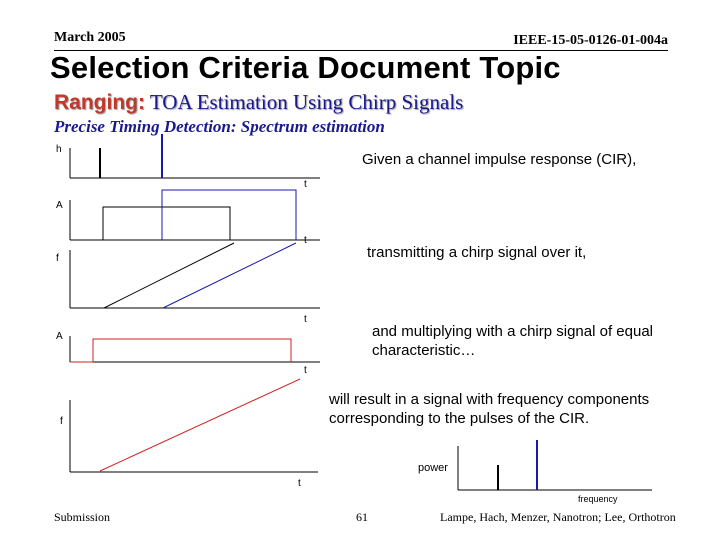 Image resolution: width=720 pixels, height=540 pixels. Describe the element at coordinates (59, 336) in the screenshot. I see `reference-pulse-y-label: A` at that location.